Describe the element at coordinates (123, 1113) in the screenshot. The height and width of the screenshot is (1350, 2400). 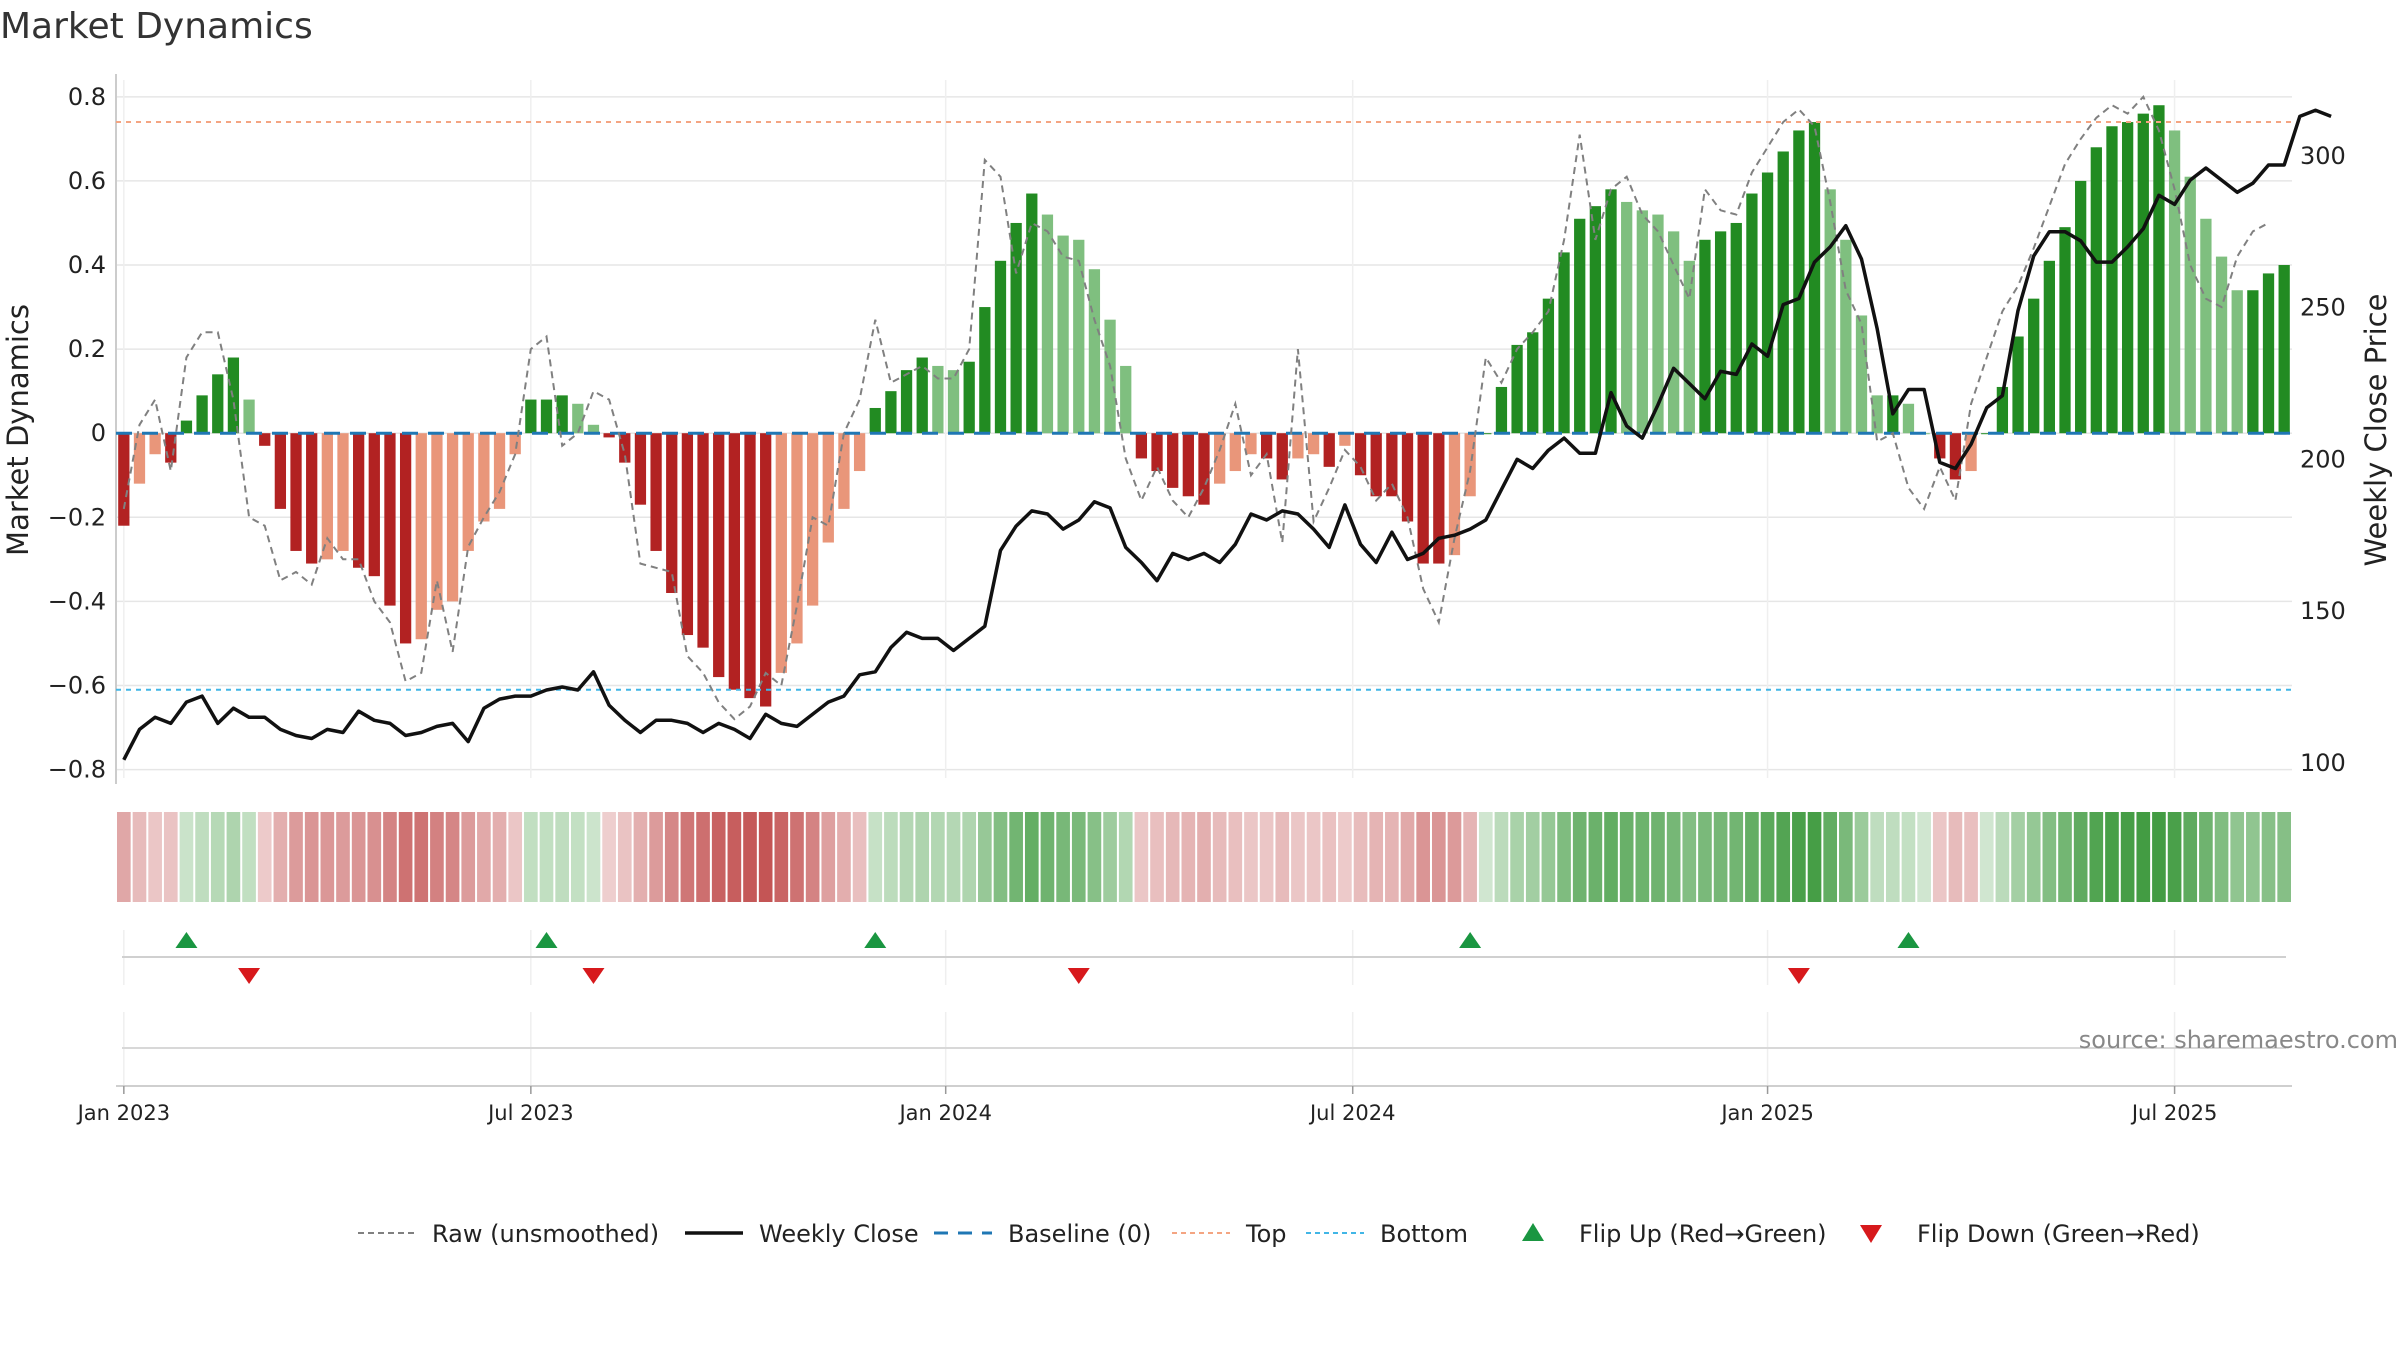
I see `x-tick-label: Jan 2023` at that location.